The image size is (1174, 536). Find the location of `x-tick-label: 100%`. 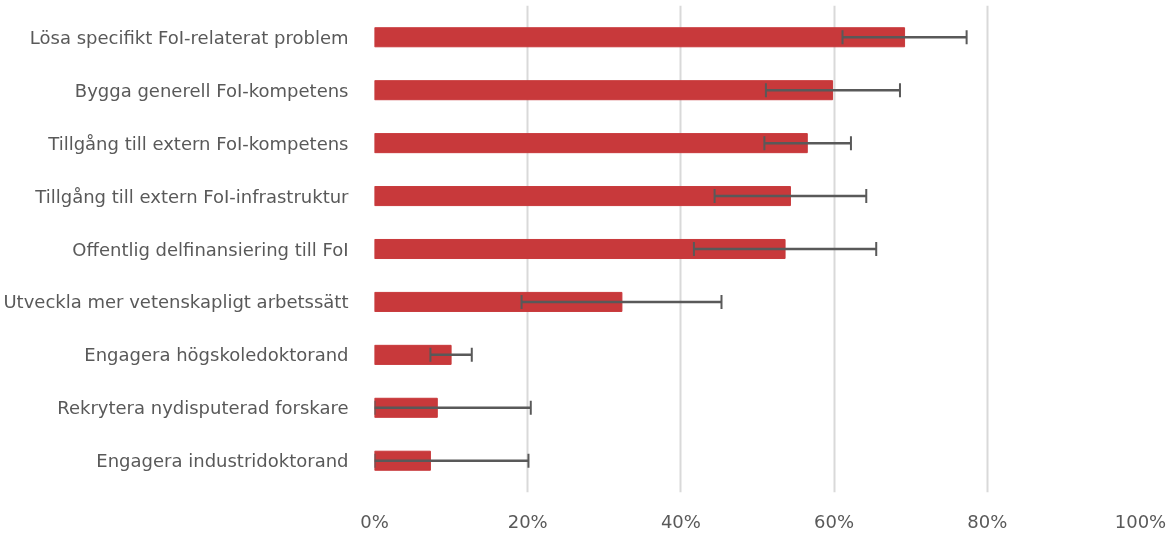

x-tick-label: 100% is located at coordinates (1140, 521).